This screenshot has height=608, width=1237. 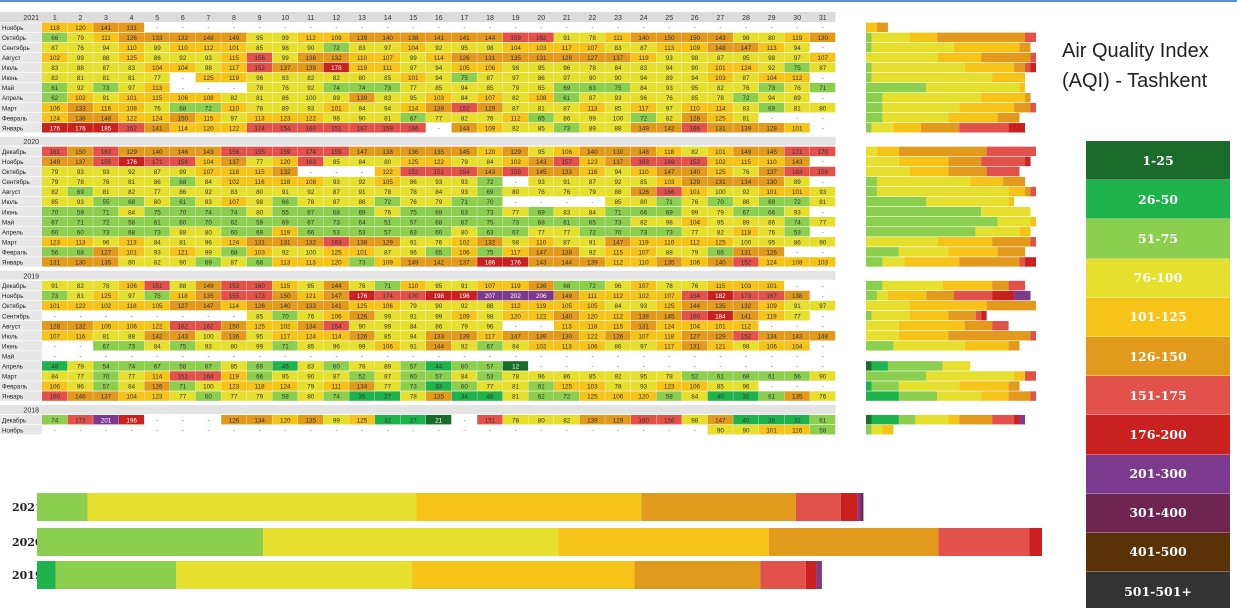 What do you see at coordinates (618, 88) in the screenshot?
I see `aqi-value: 75` at bounding box center [618, 88].